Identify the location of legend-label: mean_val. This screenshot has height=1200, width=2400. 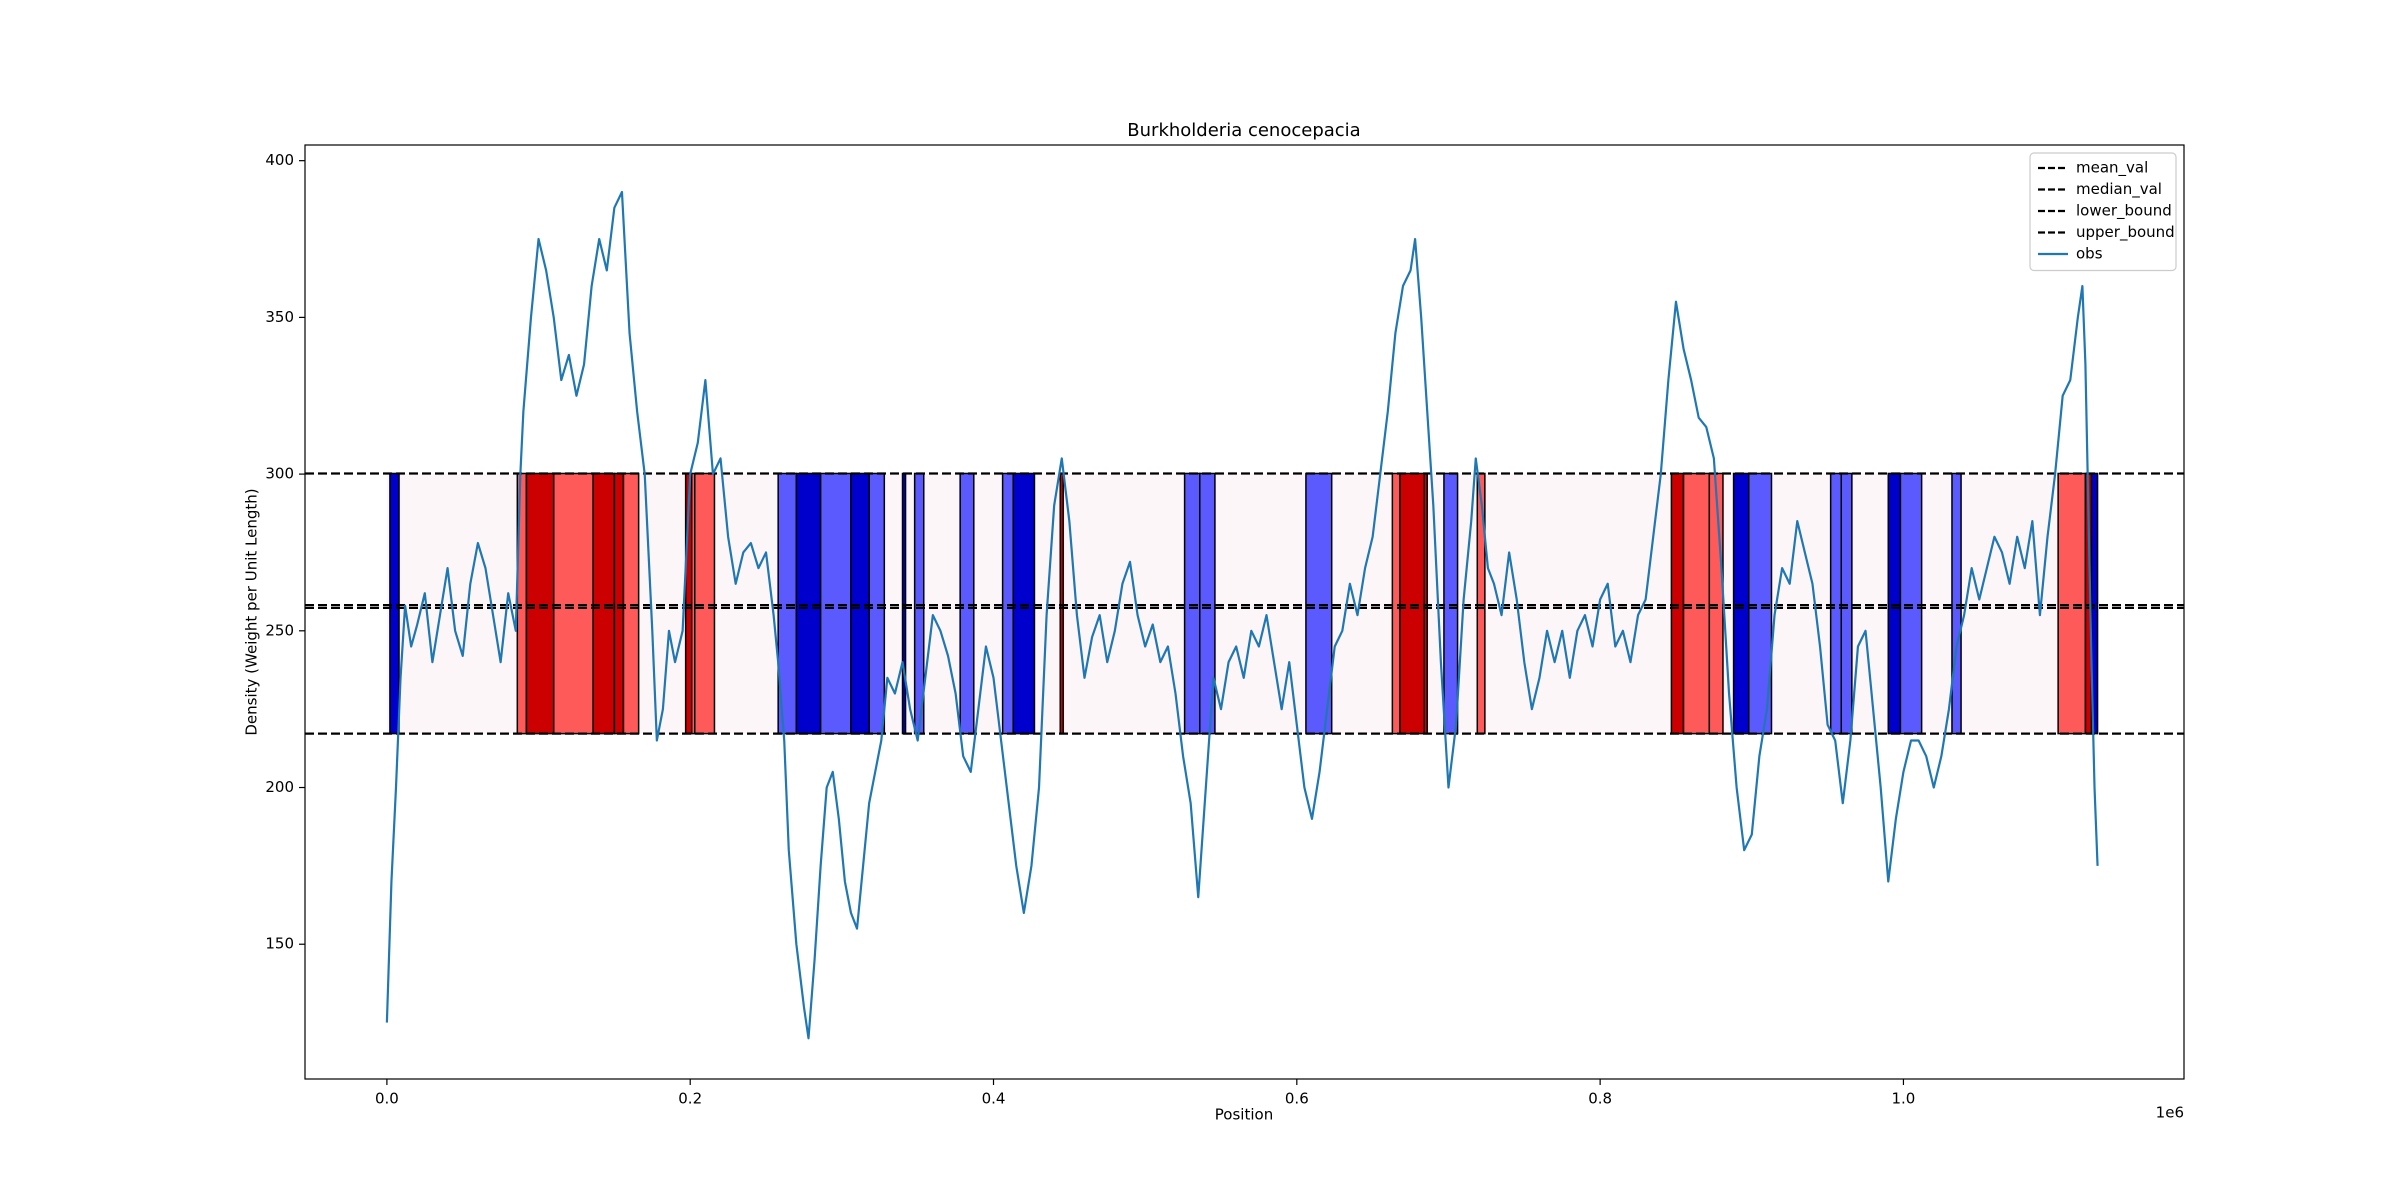
(2112, 168).